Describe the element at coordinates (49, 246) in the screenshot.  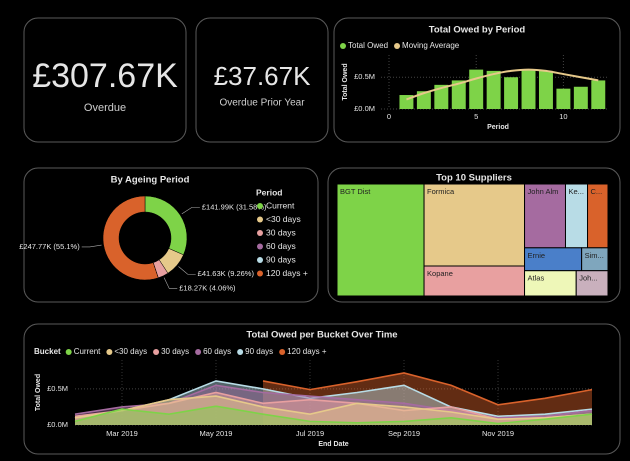
I see `data-label: £247.77K (55.1%)` at that location.